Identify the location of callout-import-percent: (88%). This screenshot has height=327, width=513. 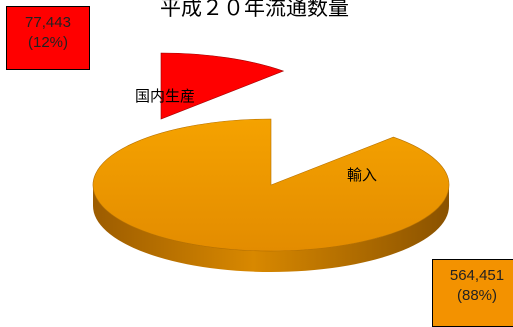
(476, 295).